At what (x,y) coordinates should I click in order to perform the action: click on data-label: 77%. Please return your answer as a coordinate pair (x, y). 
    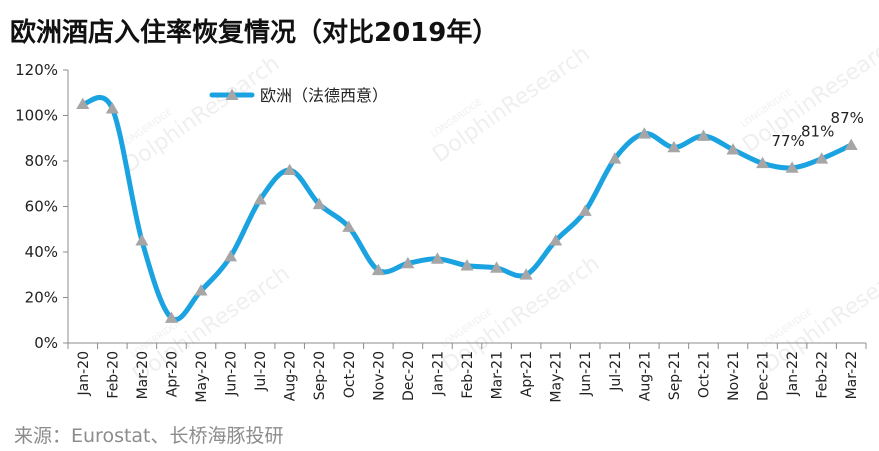
    Looking at the image, I should click on (787, 141).